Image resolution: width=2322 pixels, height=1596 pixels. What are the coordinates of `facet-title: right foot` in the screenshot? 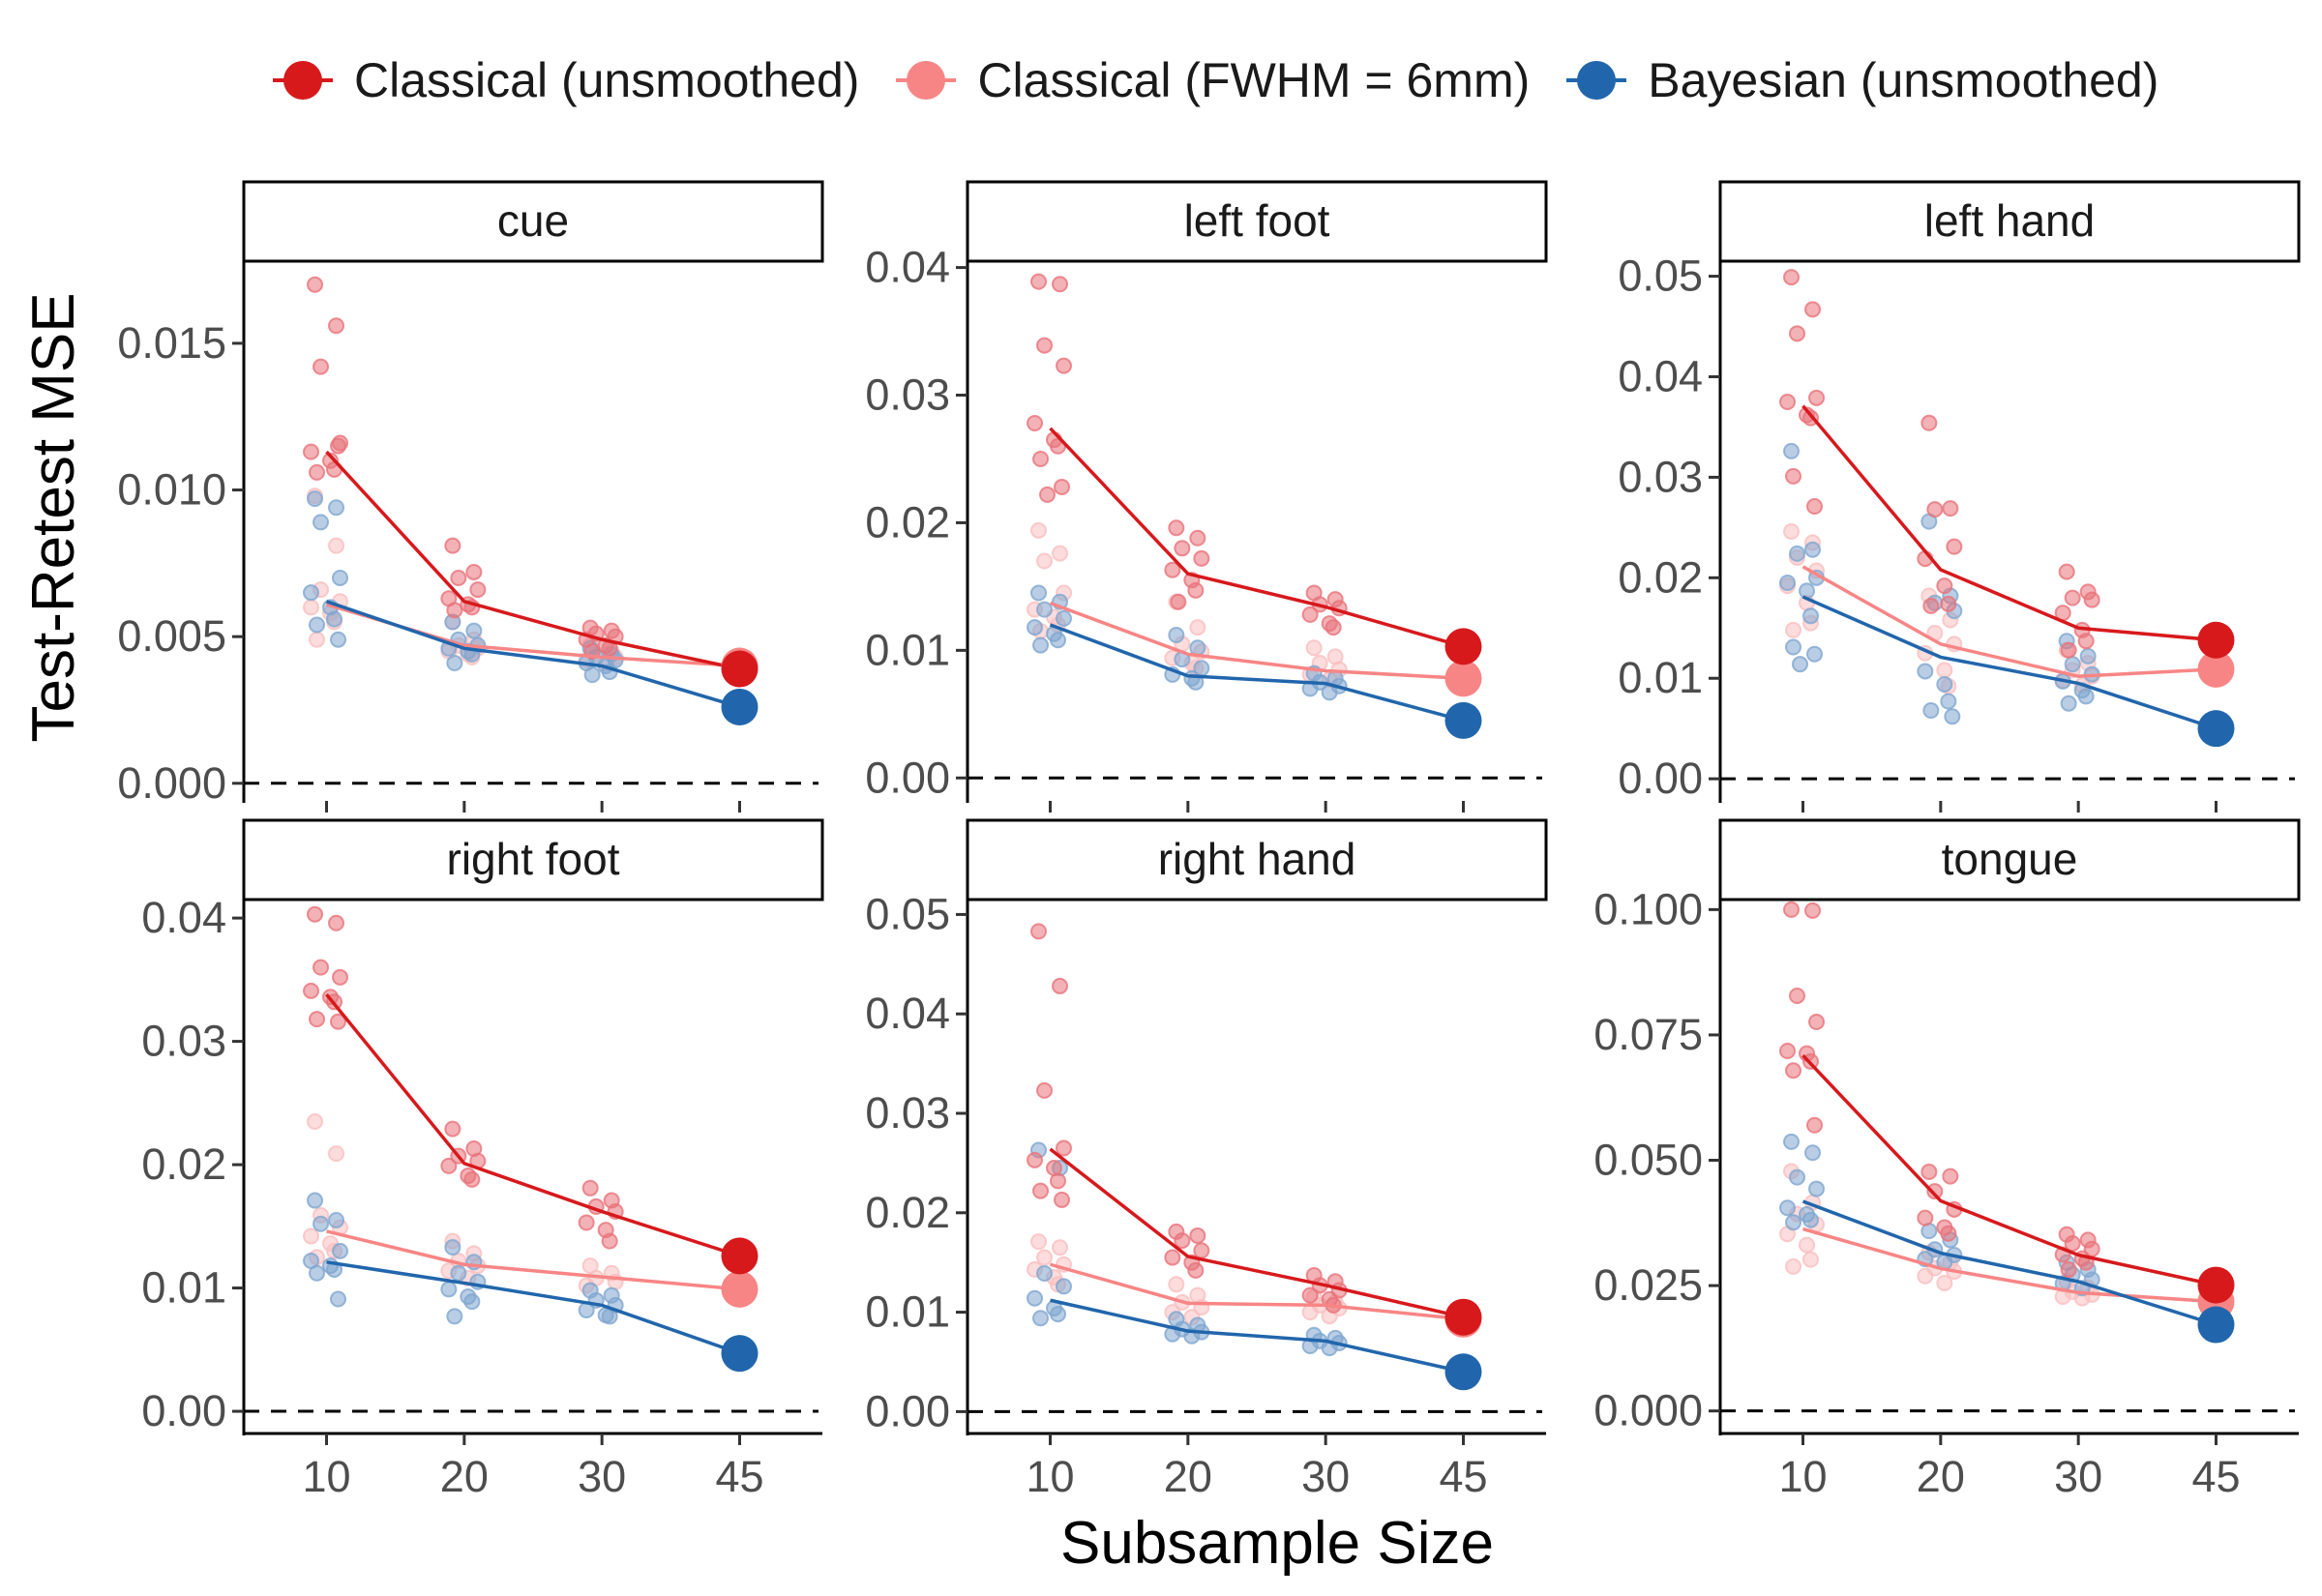 It's located at (533, 859).